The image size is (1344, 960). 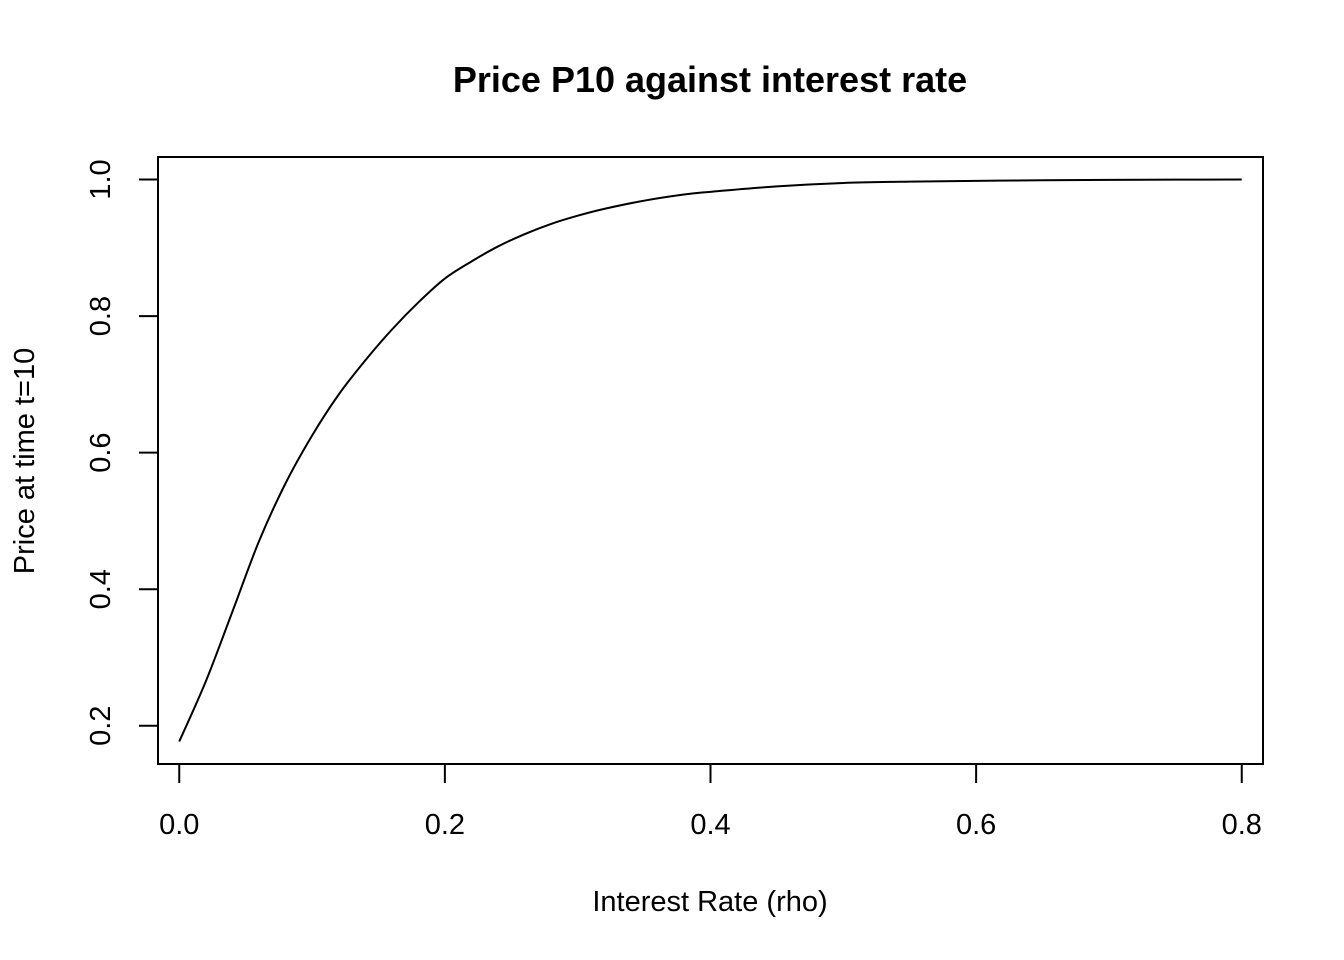 I want to click on chart-title: Price P10 against interest rate, so click(x=710, y=79).